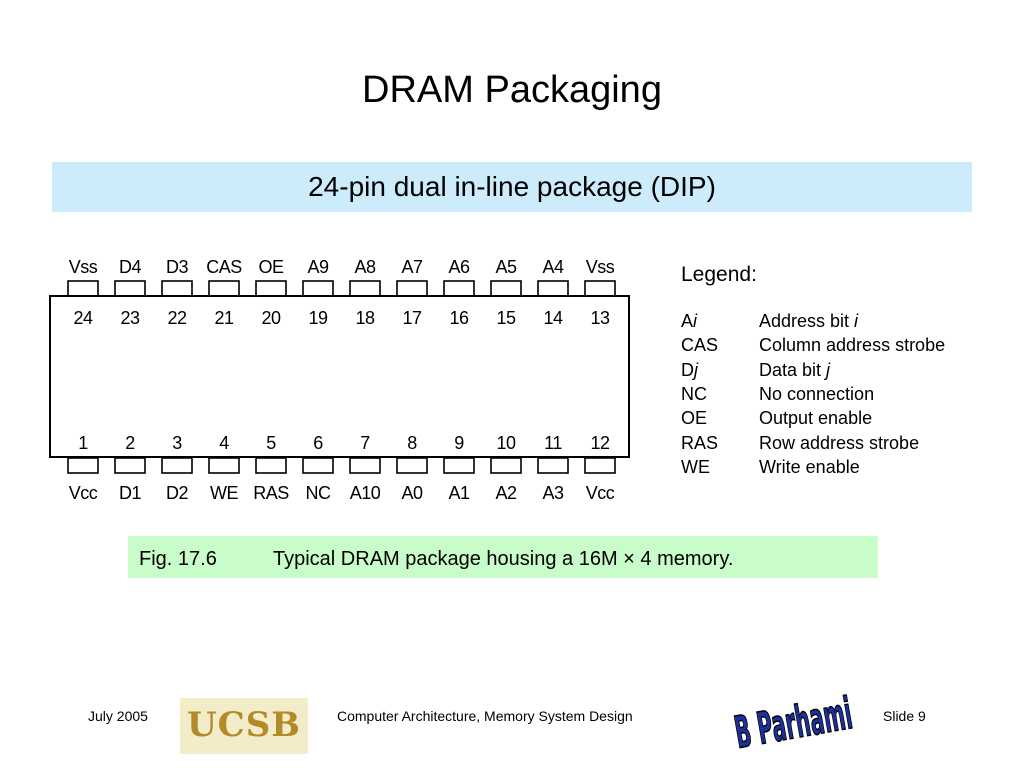 This screenshot has width=1024, height=768. I want to click on pin-number-bottom: 7, so click(365, 443).